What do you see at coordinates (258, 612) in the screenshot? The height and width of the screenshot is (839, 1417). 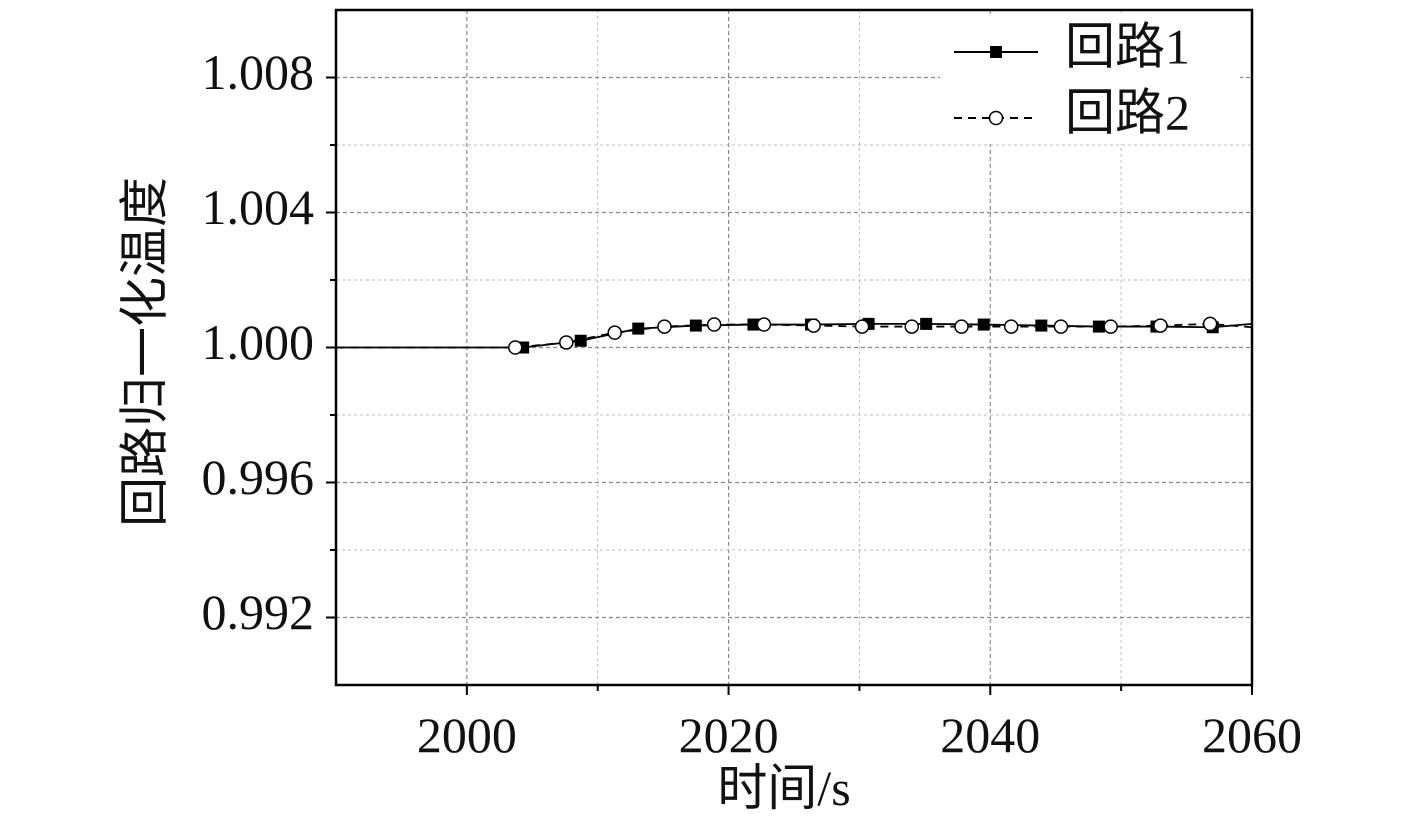 I see `y-tick-label: 0.992` at bounding box center [258, 612].